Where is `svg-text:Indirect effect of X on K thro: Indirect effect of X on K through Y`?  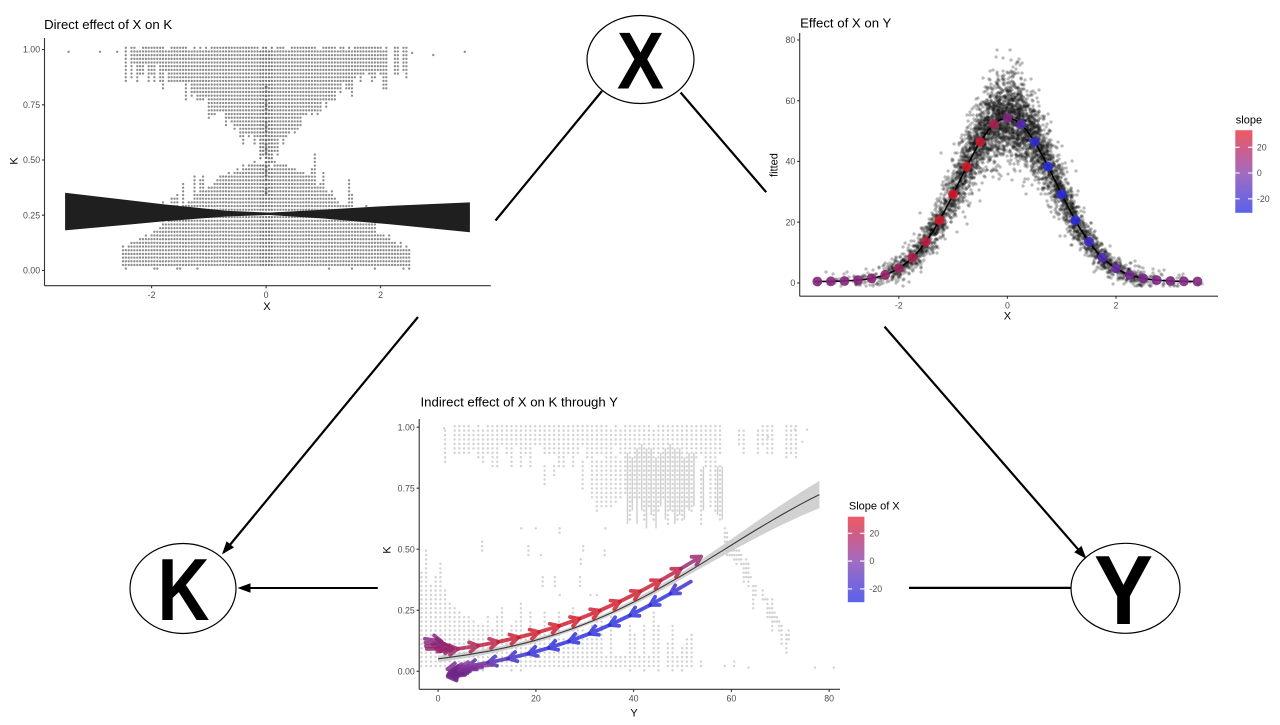
svg-text:Indirect effect of X on K thro: Indirect effect of X on K through Y is located at coordinates (520, 402).